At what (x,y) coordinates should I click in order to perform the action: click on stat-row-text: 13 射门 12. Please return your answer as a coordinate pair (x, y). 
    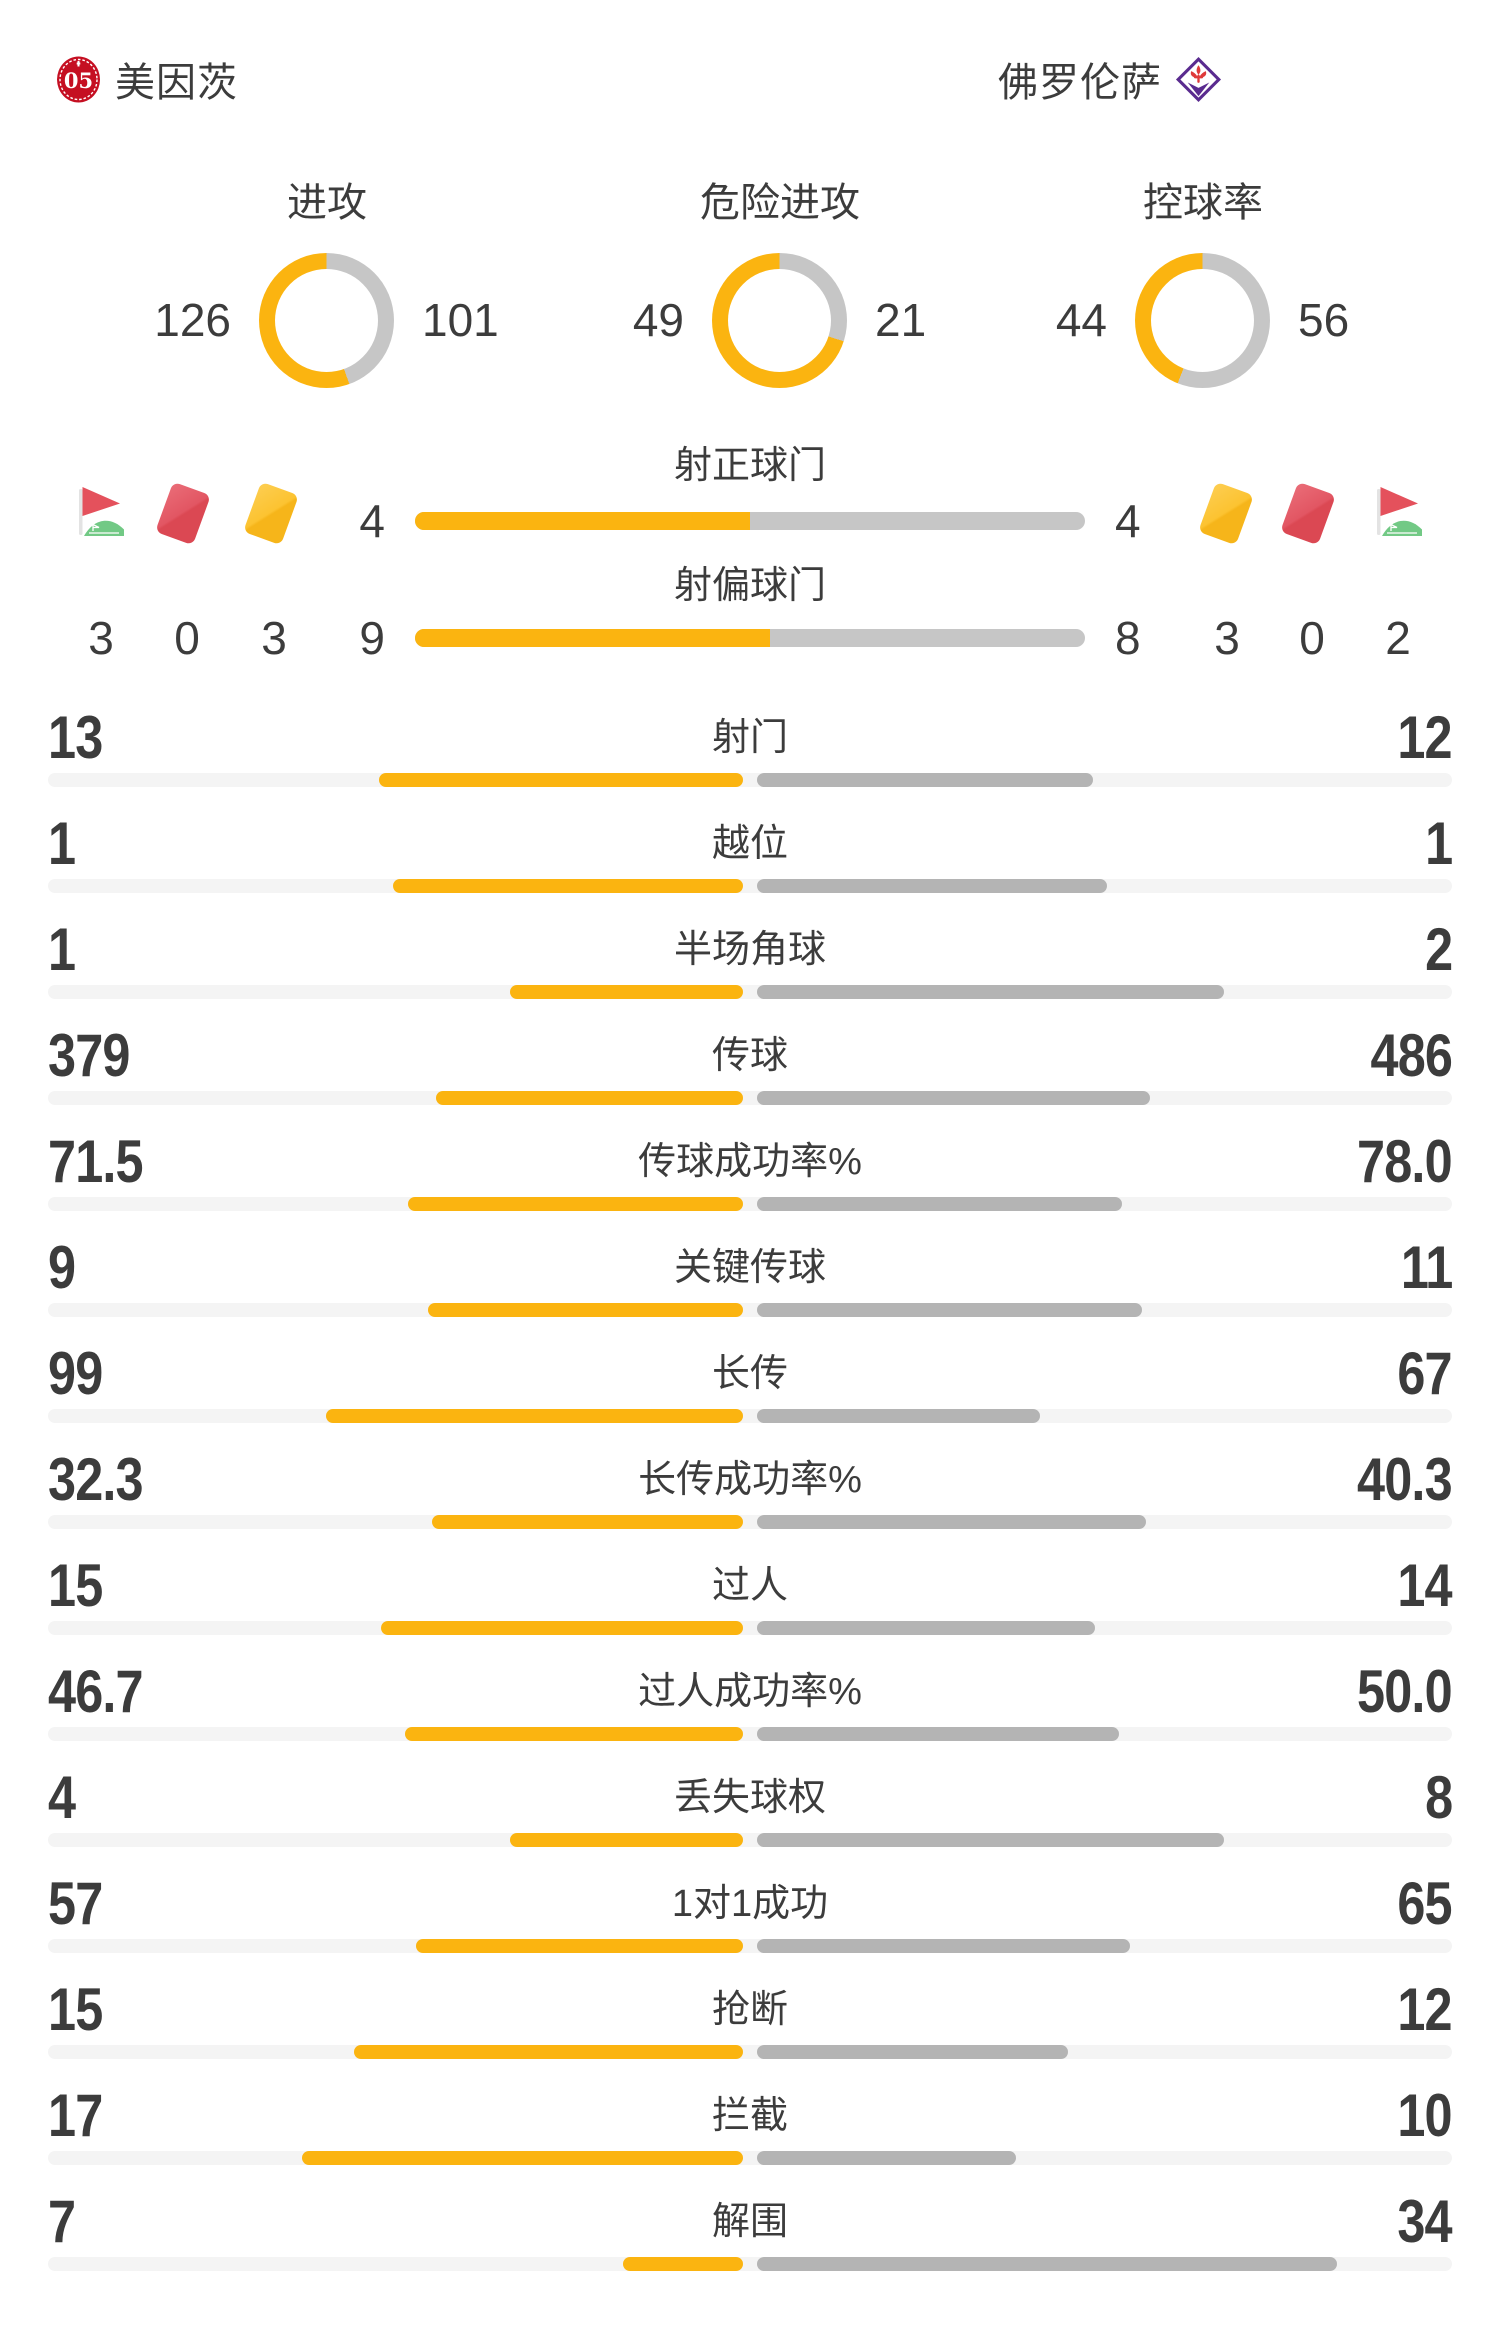
    Looking at the image, I should click on (750, 737).